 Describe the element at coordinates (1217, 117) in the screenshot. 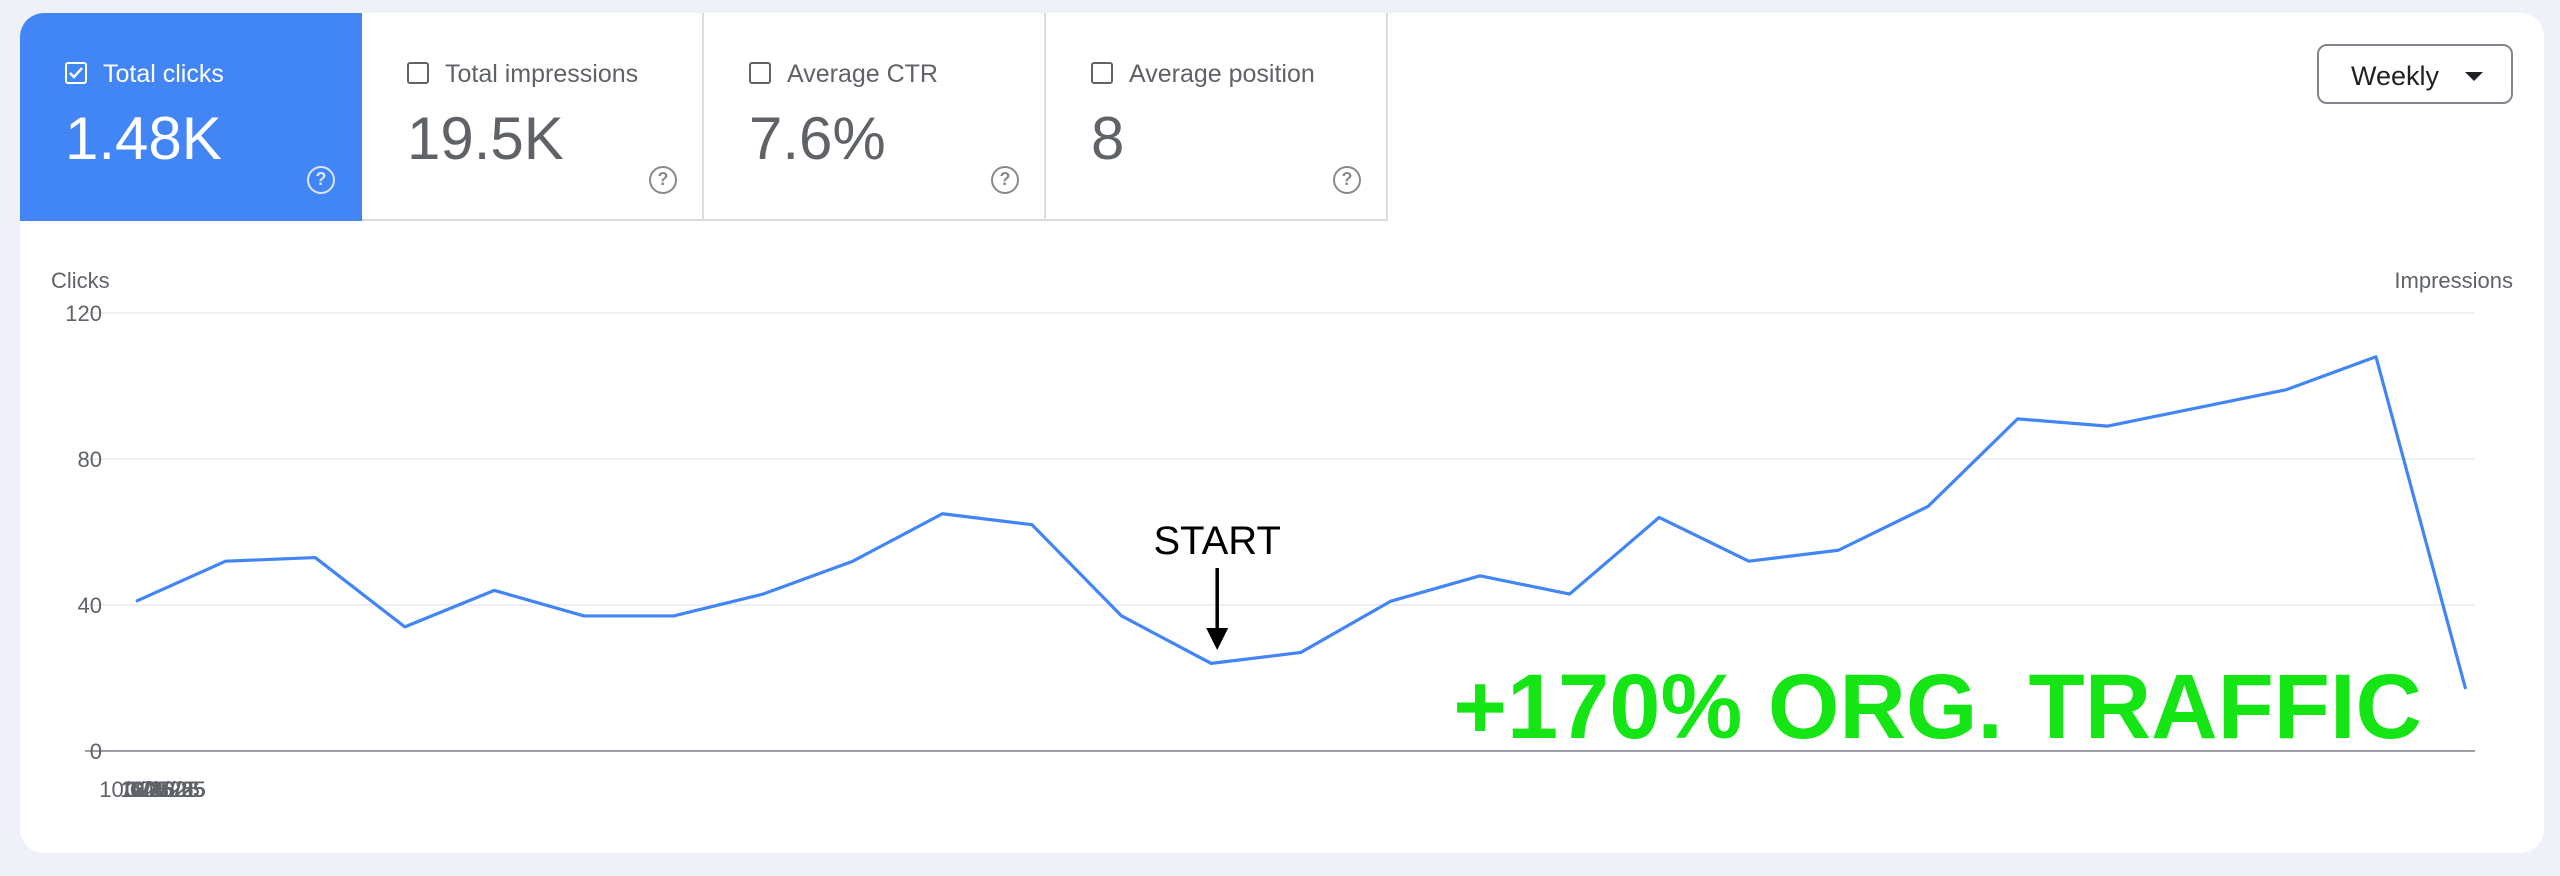

I see `metric-average-position: Average position 8 ?` at that location.